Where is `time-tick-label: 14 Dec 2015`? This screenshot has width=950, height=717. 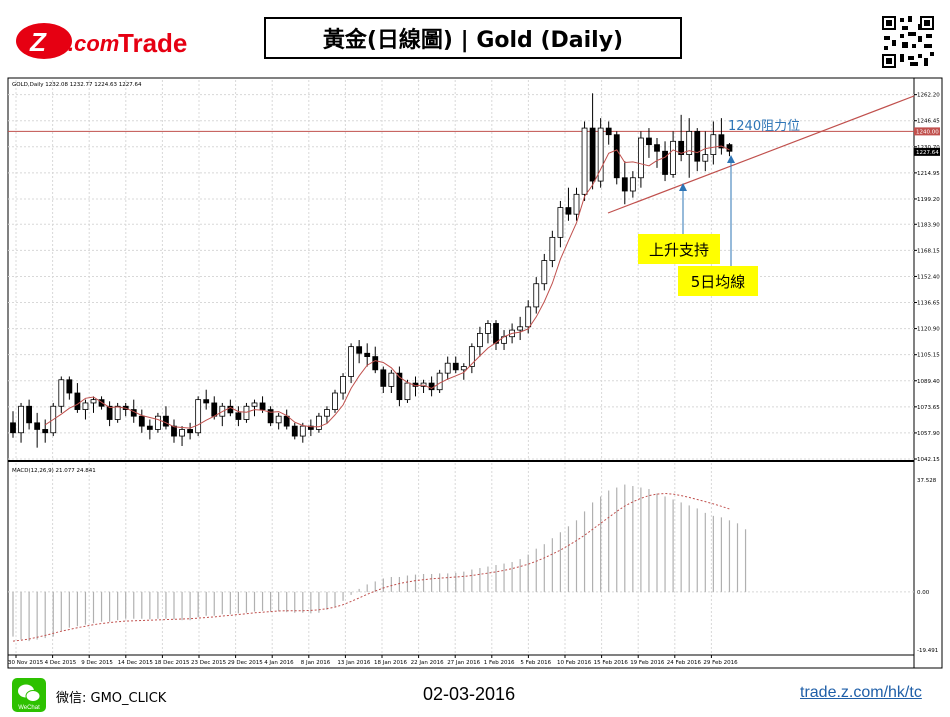 time-tick-label: 14 Dec 2015 is located at coordinates (136, 663).